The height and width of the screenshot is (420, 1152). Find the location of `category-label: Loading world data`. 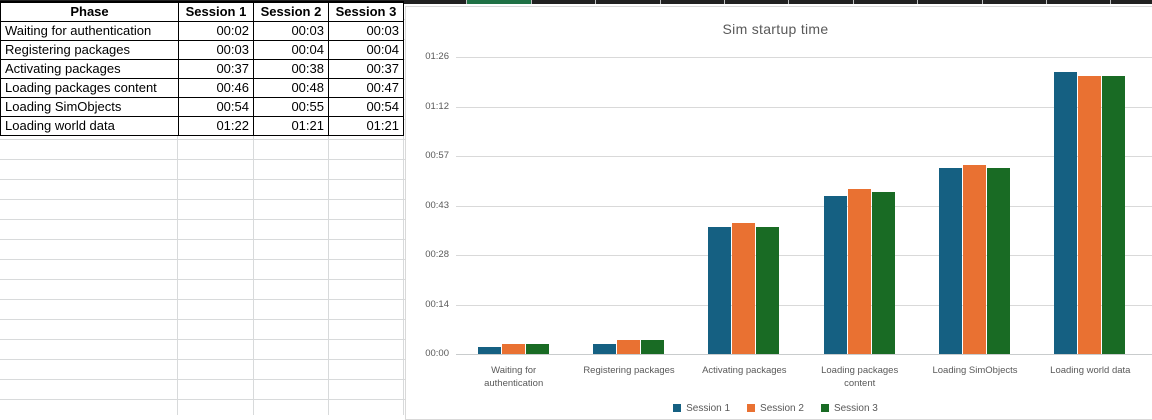

category-label: Loading world data is located at coordinates (1090, 370).